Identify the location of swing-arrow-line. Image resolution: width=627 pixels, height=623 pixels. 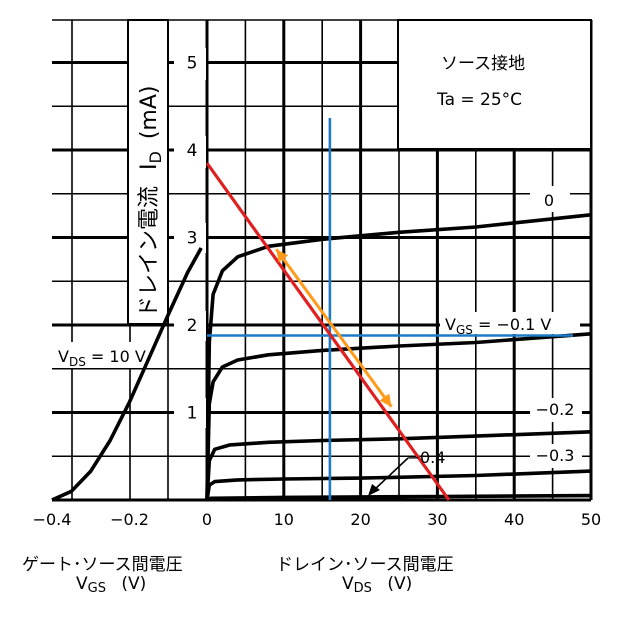
(334, 328).